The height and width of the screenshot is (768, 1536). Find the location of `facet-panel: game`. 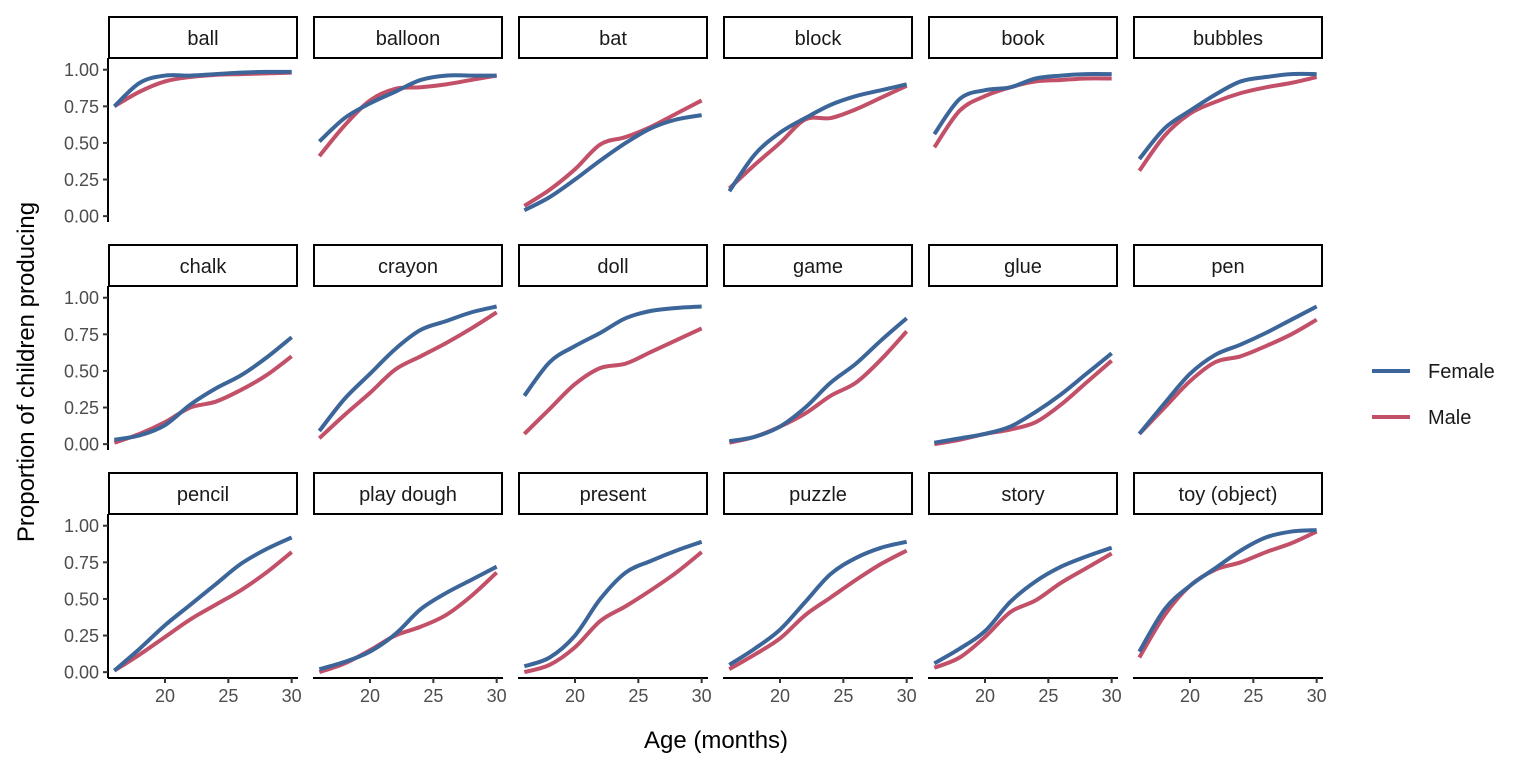

facet-panel: game is located at coordinates (818, 344).